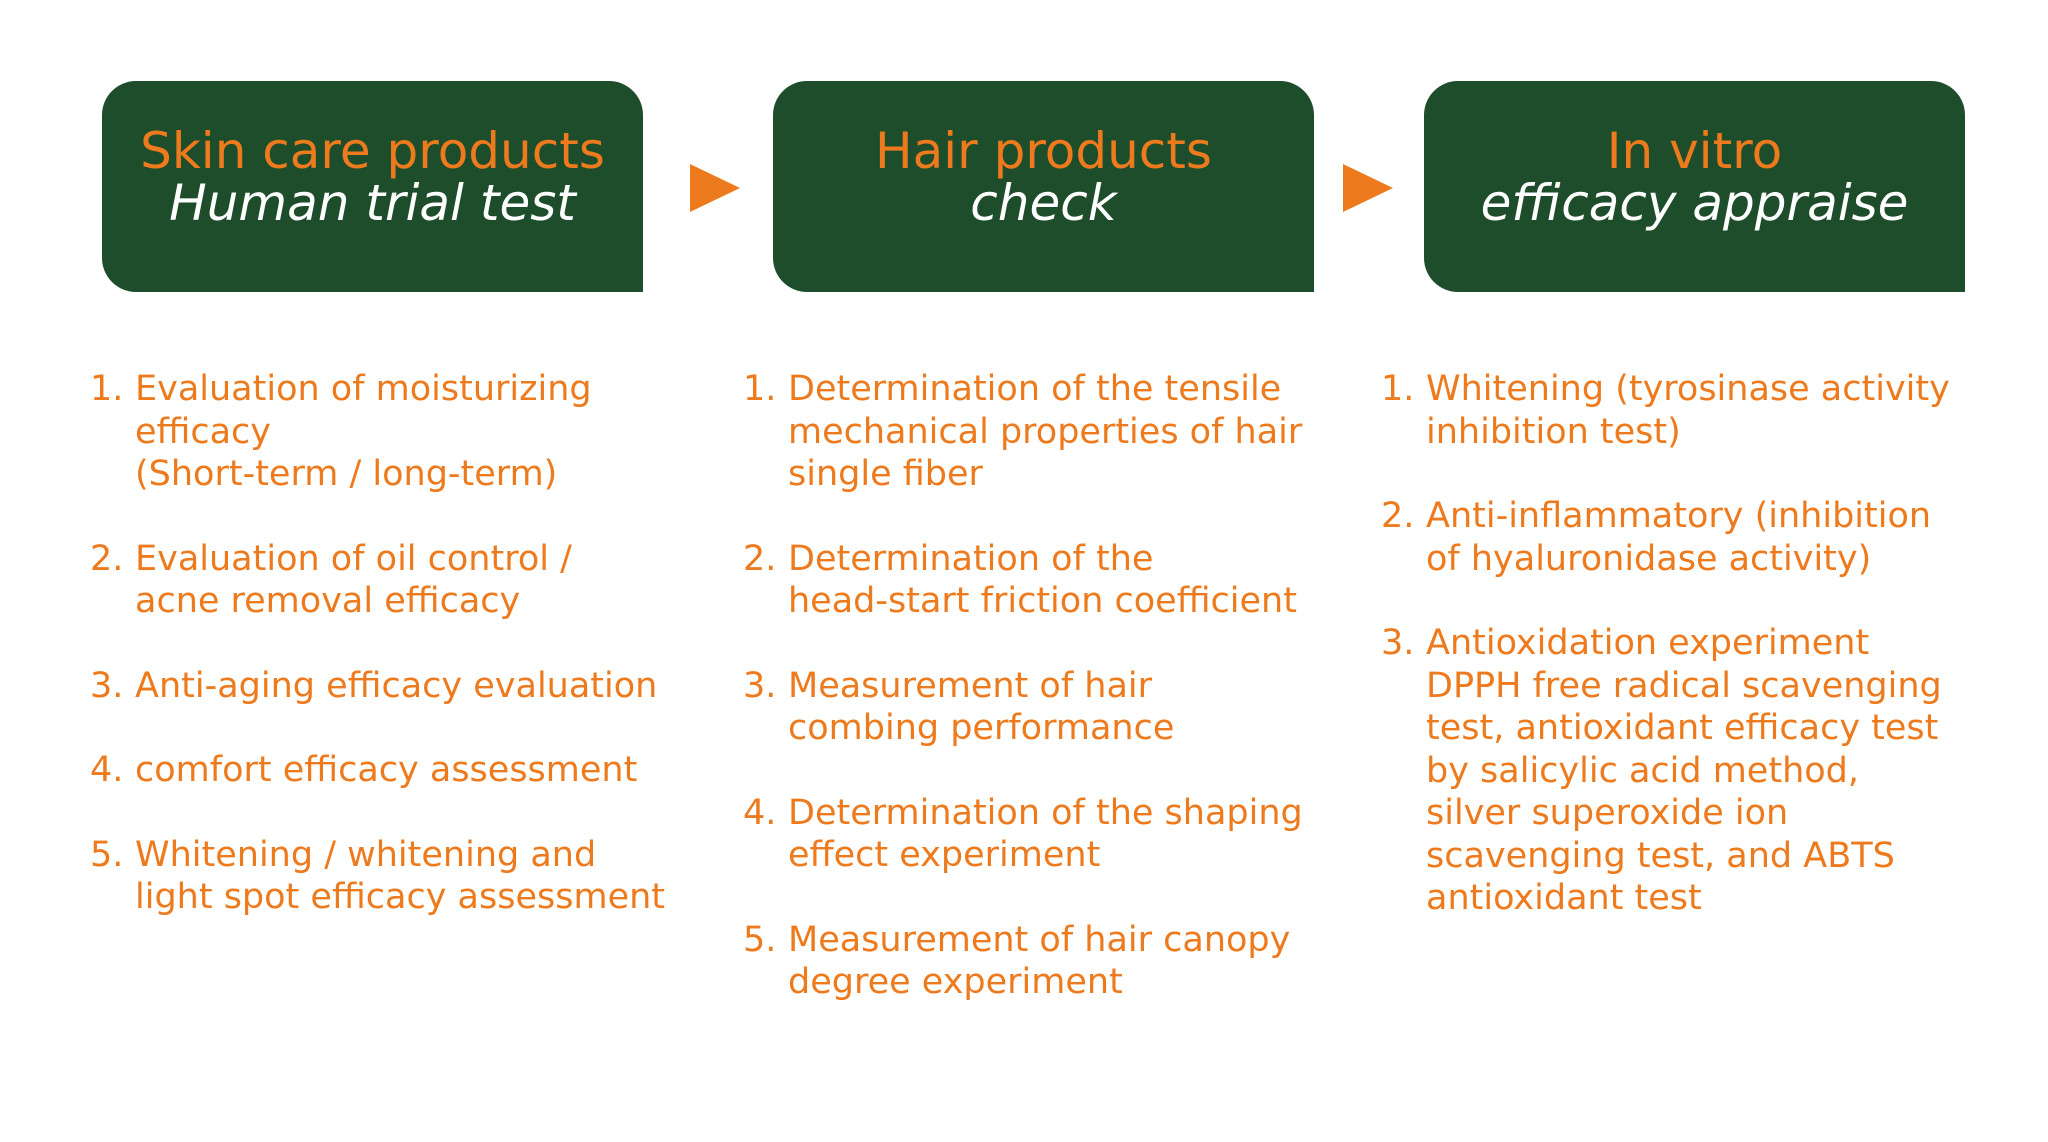  I want to click on item-text-line: Measurement of hair, so click(970, 685).